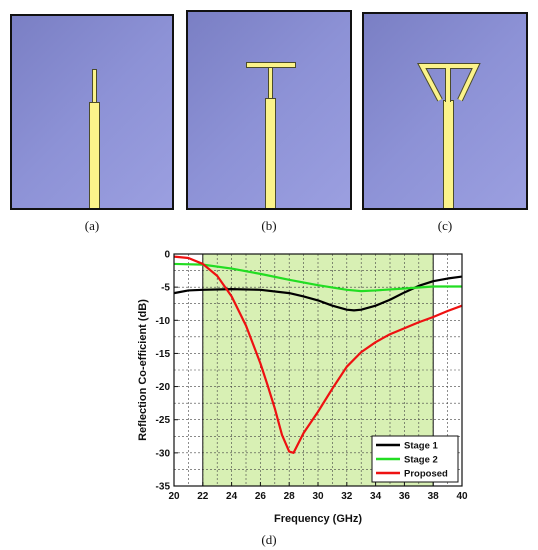 This screenshot has height=550, width=538. I want to click on y-tick-label: -25, so click(163, 420).